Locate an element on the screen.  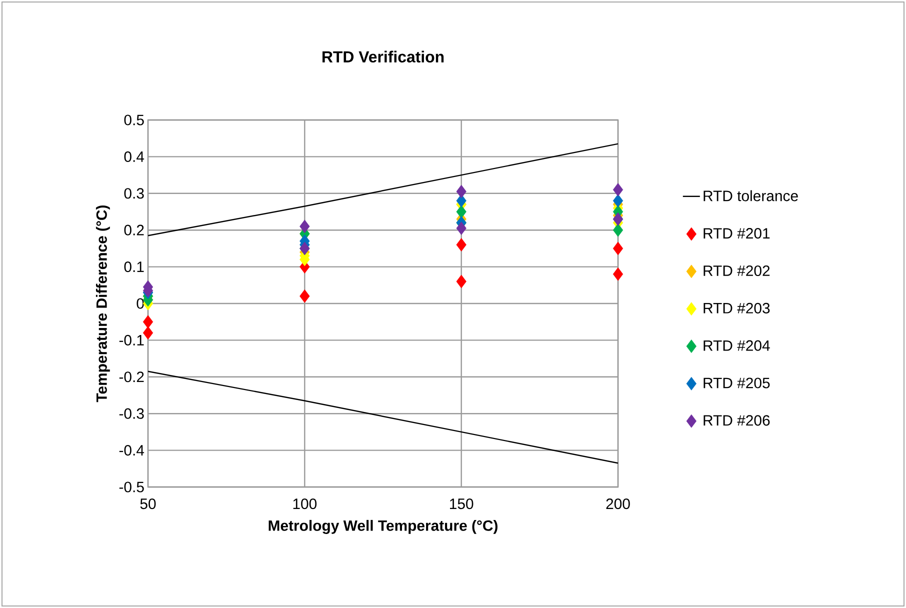
y-tick-label: -0.2 is located at coordinates (131, 377).